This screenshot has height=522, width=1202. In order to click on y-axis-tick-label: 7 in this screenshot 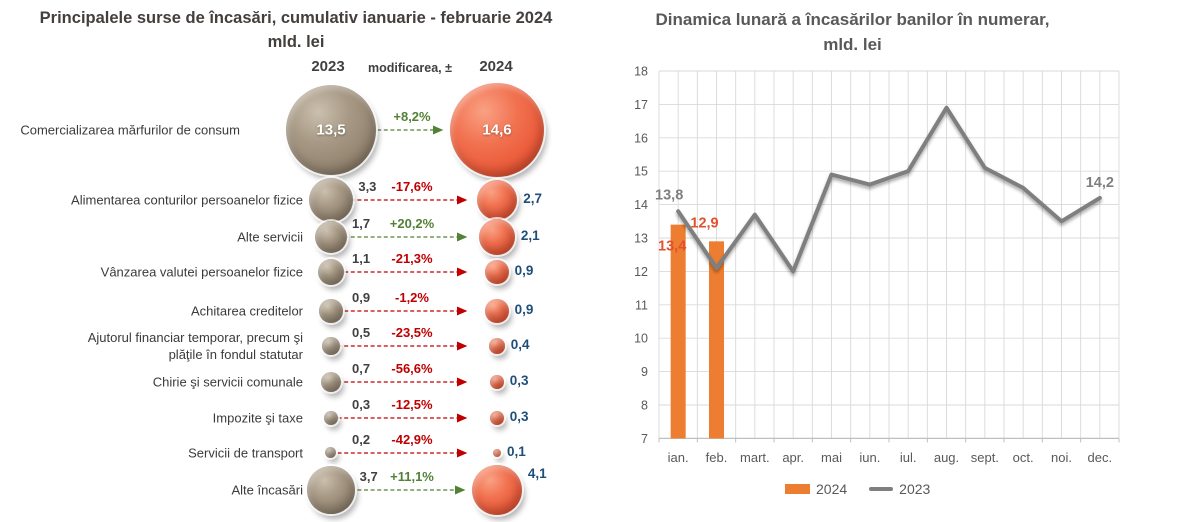, I will do `click(644, 439)`.